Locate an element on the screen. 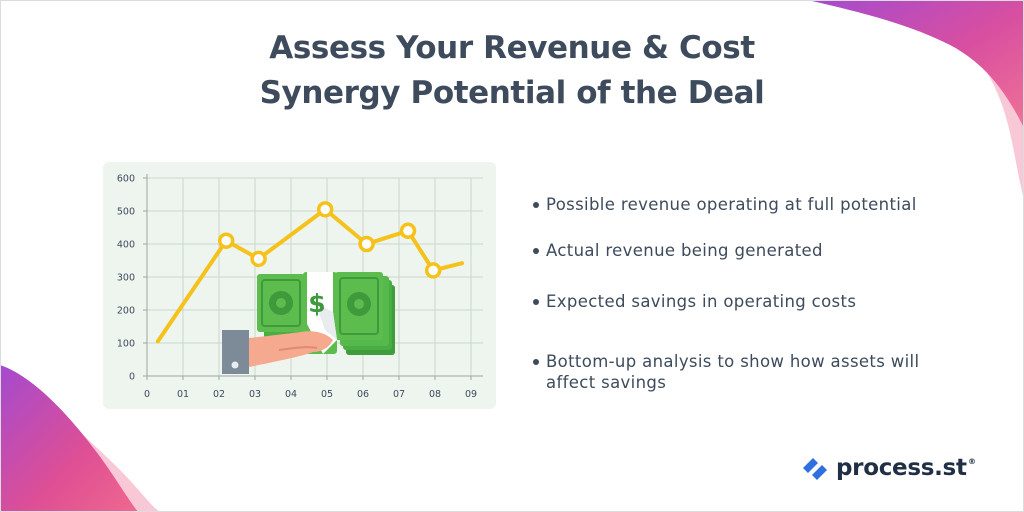  process-st-logo-icon is located at coordinates (815, 469).